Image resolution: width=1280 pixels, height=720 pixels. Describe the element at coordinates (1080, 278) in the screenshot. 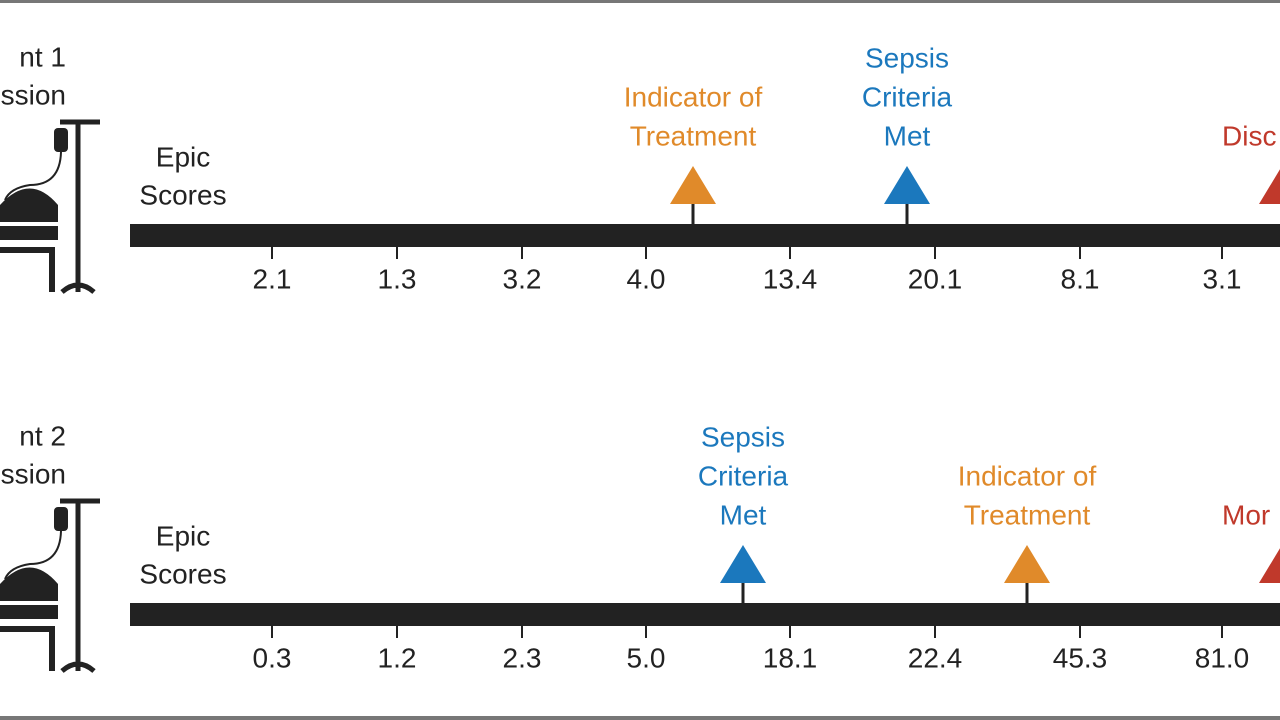

I see `score-value: 8.1` at that location.